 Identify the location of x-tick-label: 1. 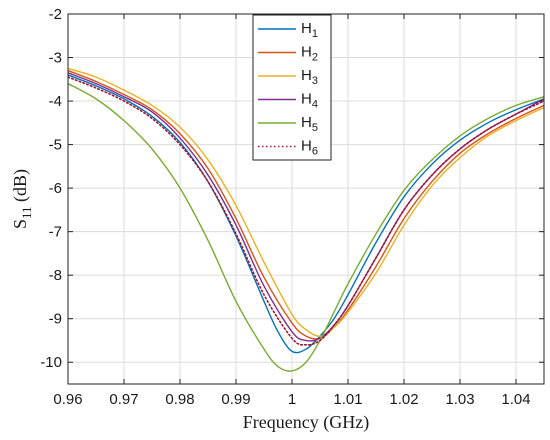
(292, 399).